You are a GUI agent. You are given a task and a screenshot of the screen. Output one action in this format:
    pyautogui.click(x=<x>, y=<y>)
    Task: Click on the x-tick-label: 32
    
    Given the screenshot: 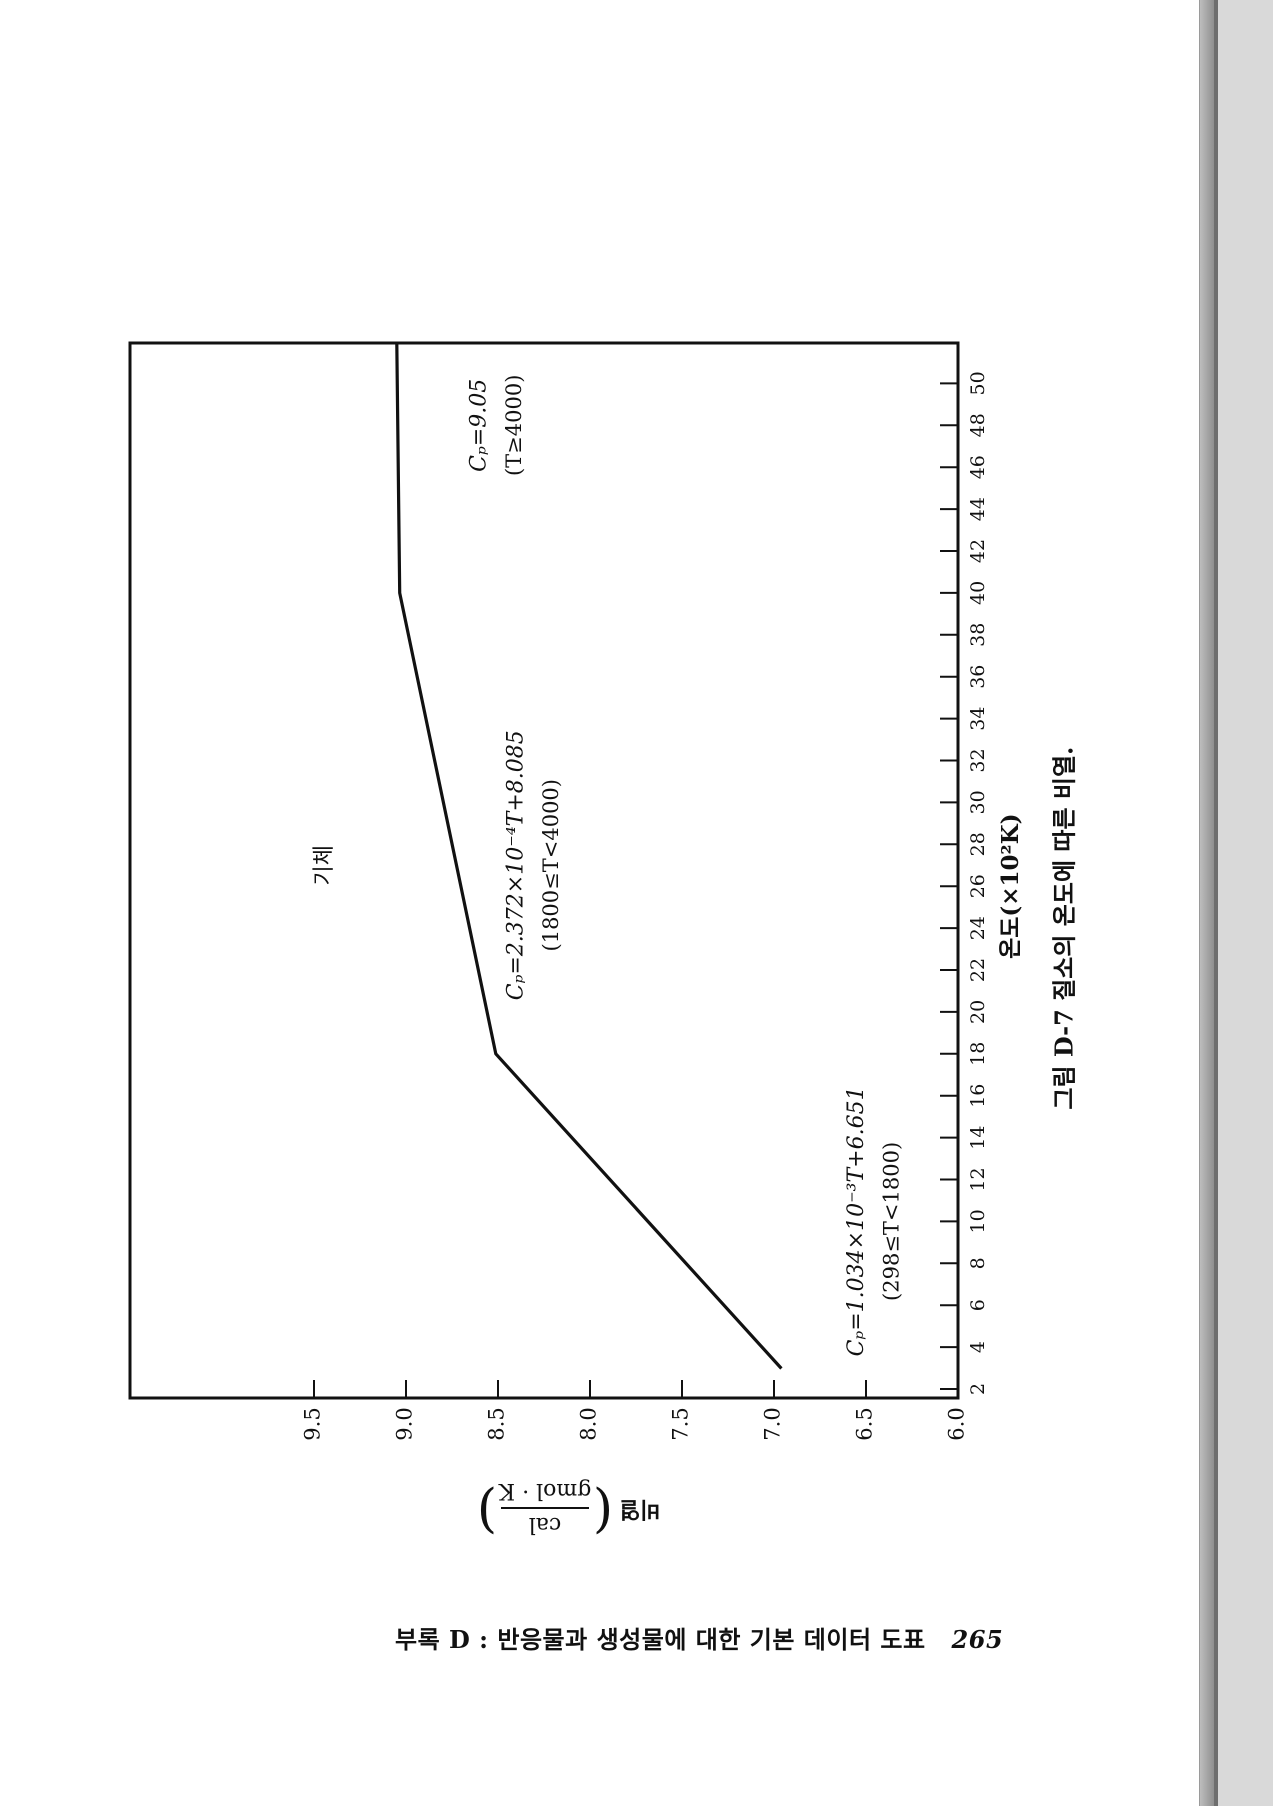 What is the action you would take?
    pyautogui.click(x=978, y=760)
    